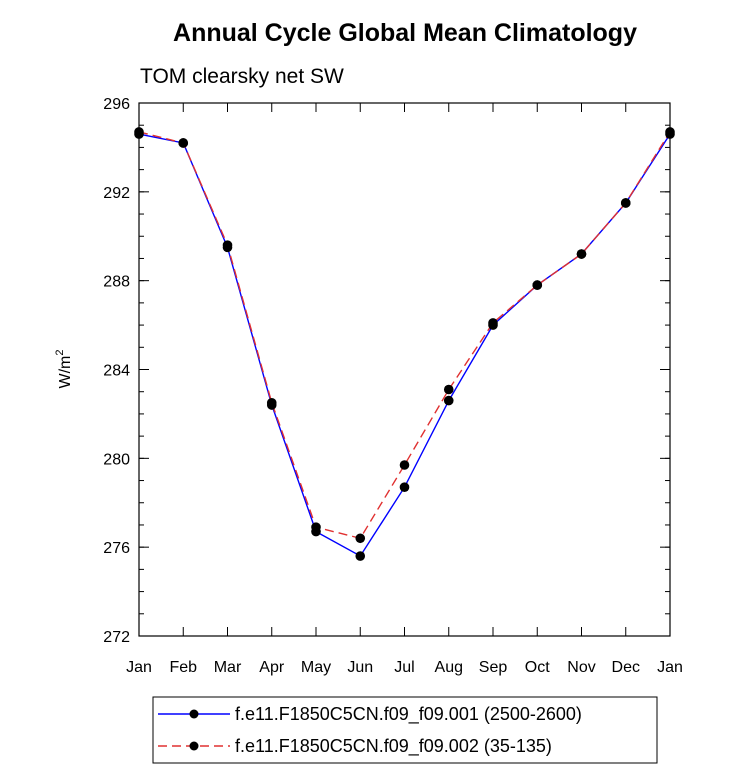  I want to click on legend-box, so click(405, 730).